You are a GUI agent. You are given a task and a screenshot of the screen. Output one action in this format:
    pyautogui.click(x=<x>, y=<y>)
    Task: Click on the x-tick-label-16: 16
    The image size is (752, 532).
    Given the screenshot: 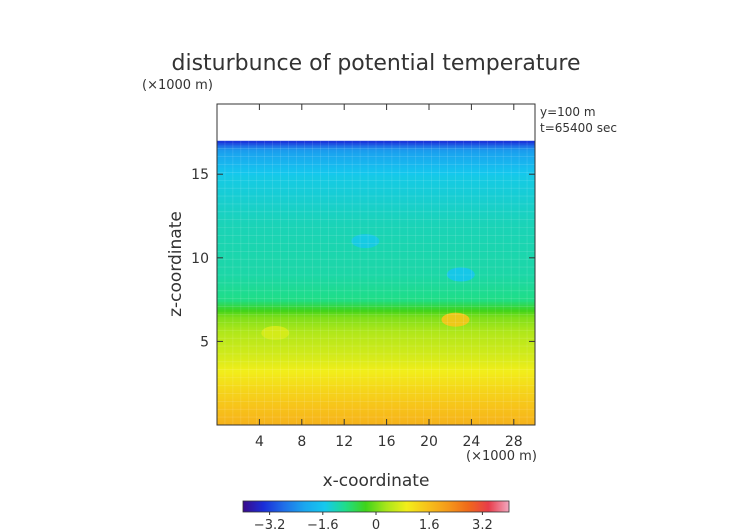 What is the action you would take?
    pyautogui.click(x=387, y=442)
    